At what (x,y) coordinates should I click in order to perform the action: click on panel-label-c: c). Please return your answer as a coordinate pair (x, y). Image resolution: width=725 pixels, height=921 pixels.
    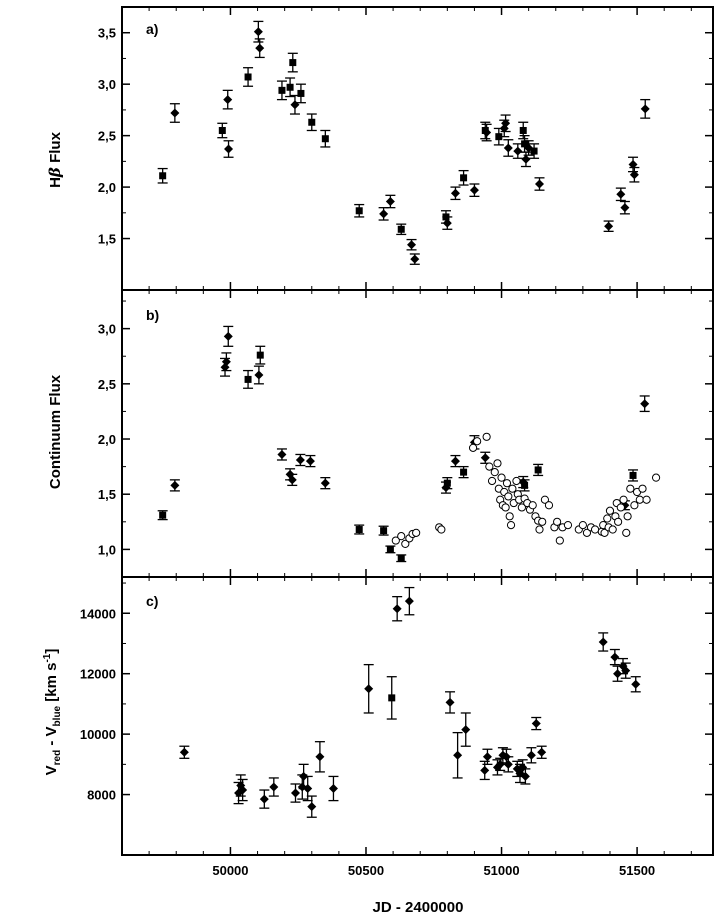
    Looking at the image, I should click on (152, 601).